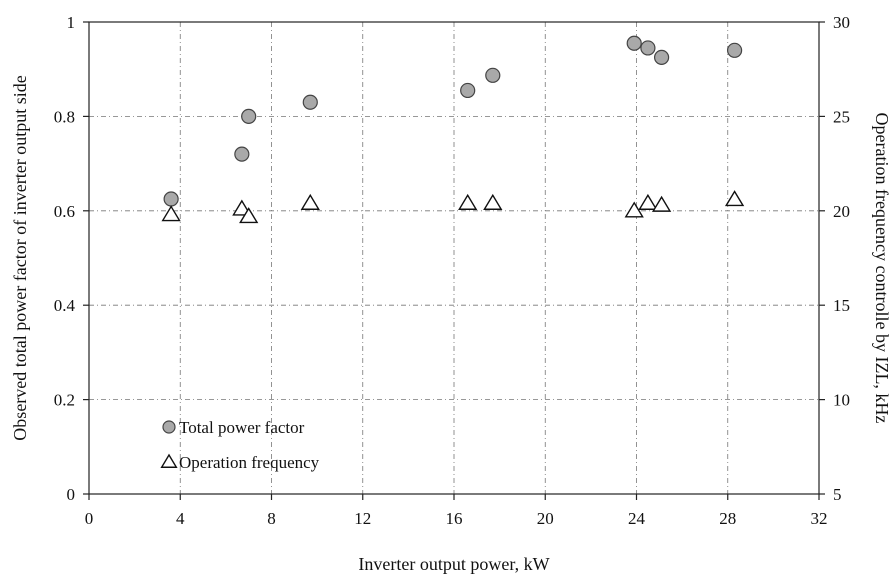 The width and height of the screenshot is (893, 577). What do you see at coordinates (65, 305) in the screenshot?
I see `y-tick-label: 0.4` at bounding box center [65, 305].